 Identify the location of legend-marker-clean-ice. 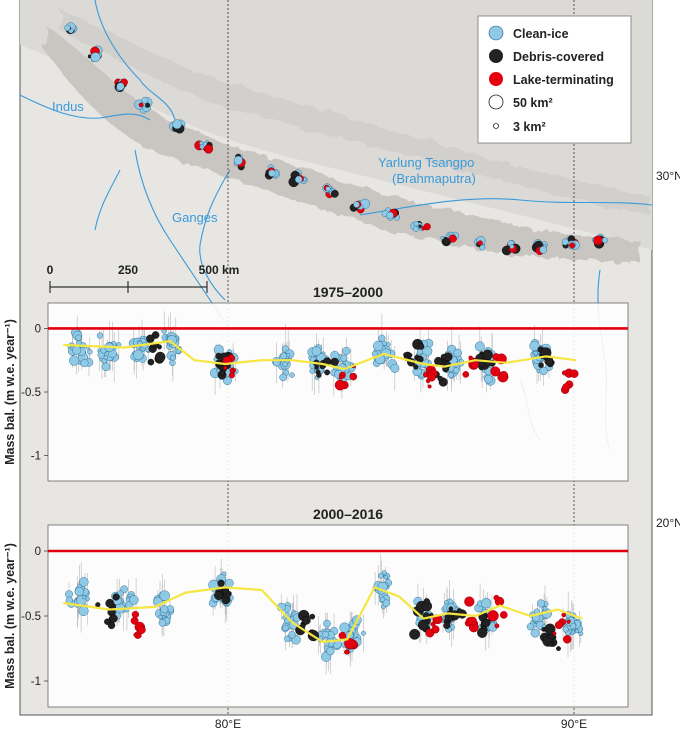
(496, 33).